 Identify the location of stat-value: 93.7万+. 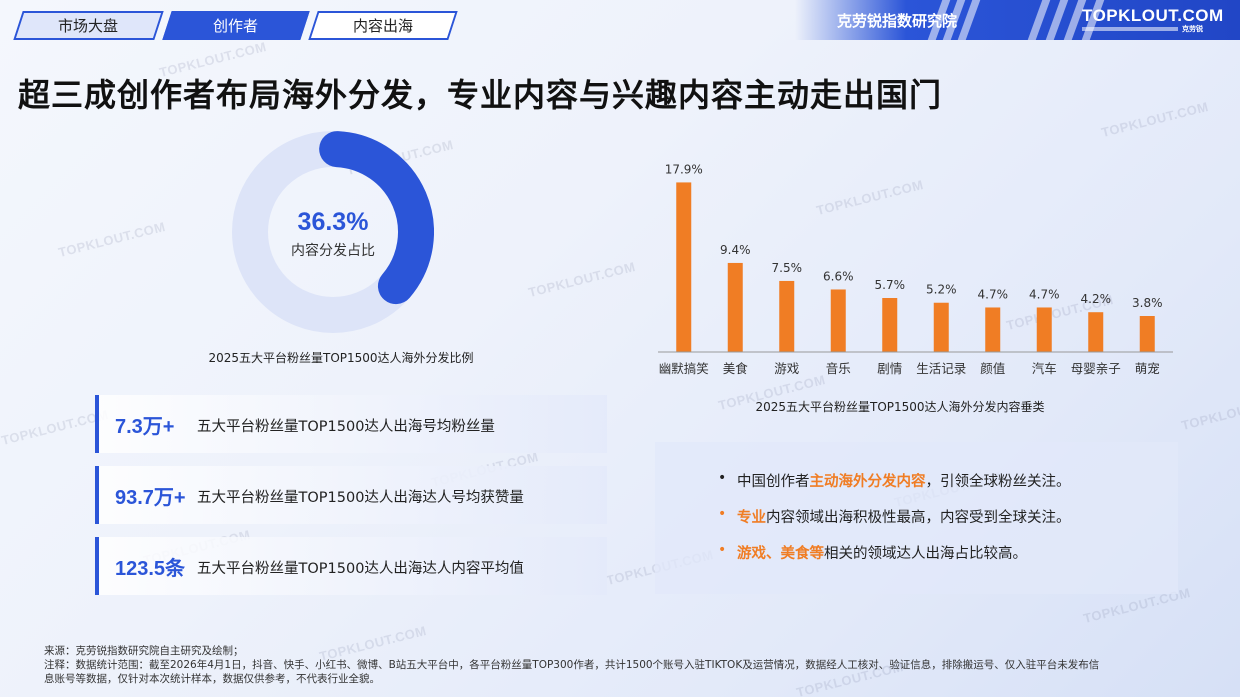
(150, 498).